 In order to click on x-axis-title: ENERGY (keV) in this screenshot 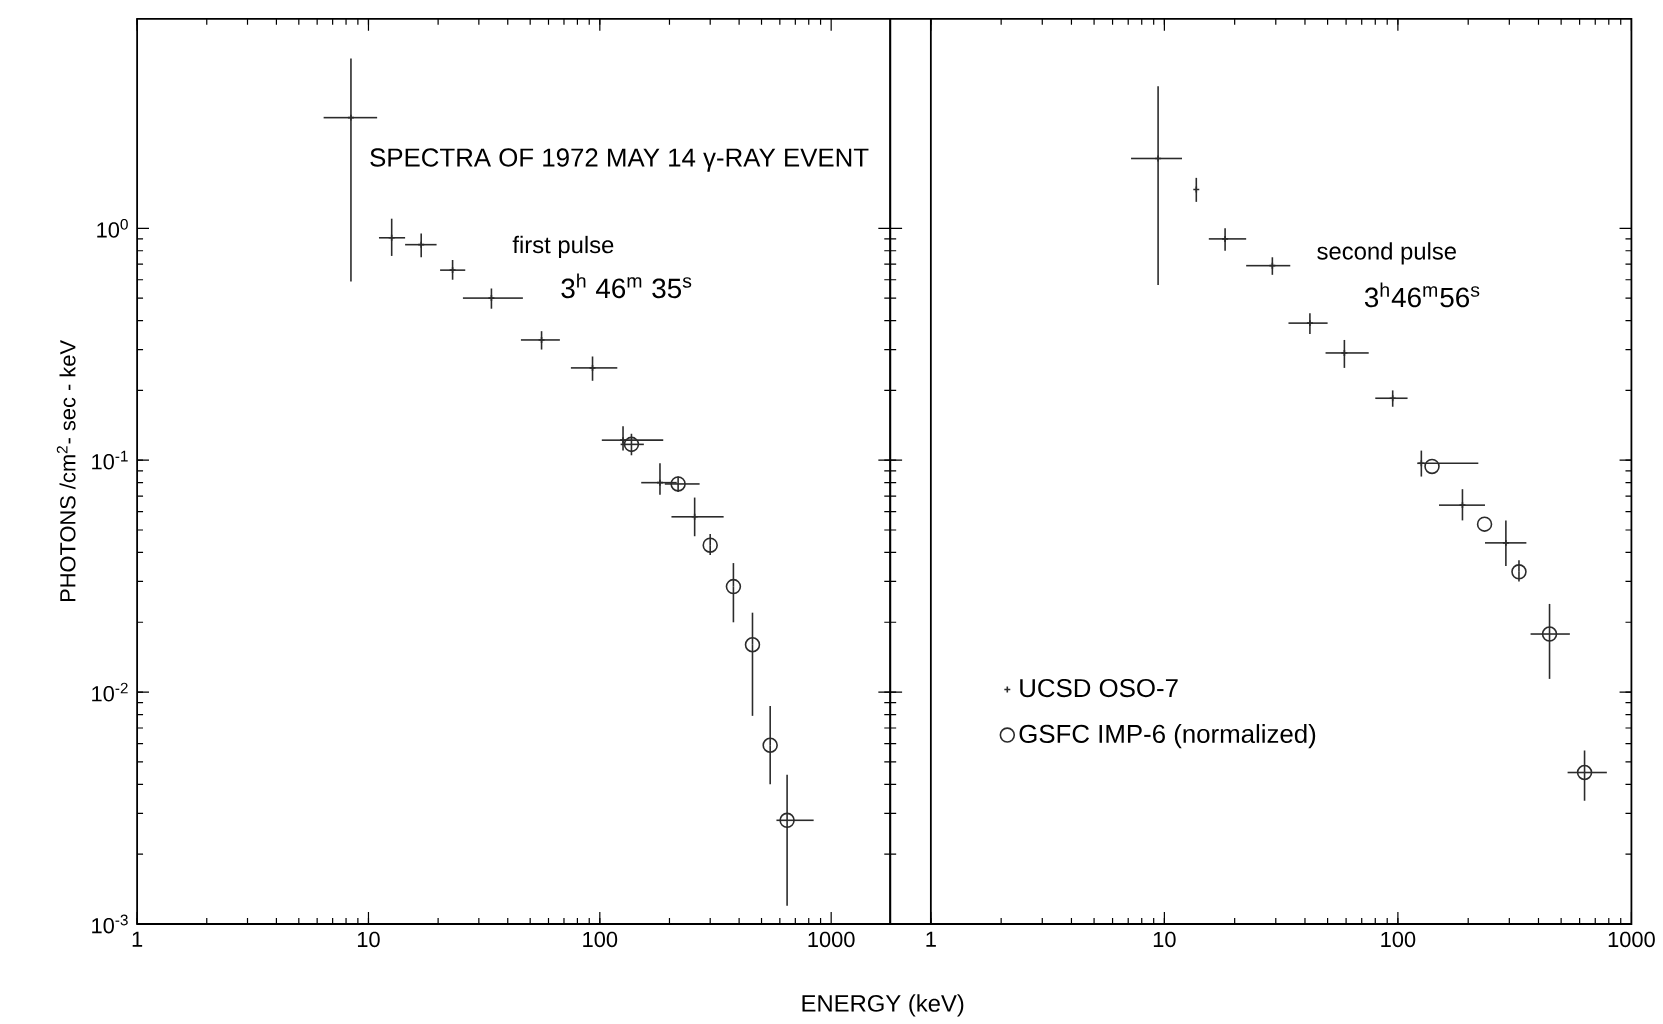, I will do `click(883, 1005)`.